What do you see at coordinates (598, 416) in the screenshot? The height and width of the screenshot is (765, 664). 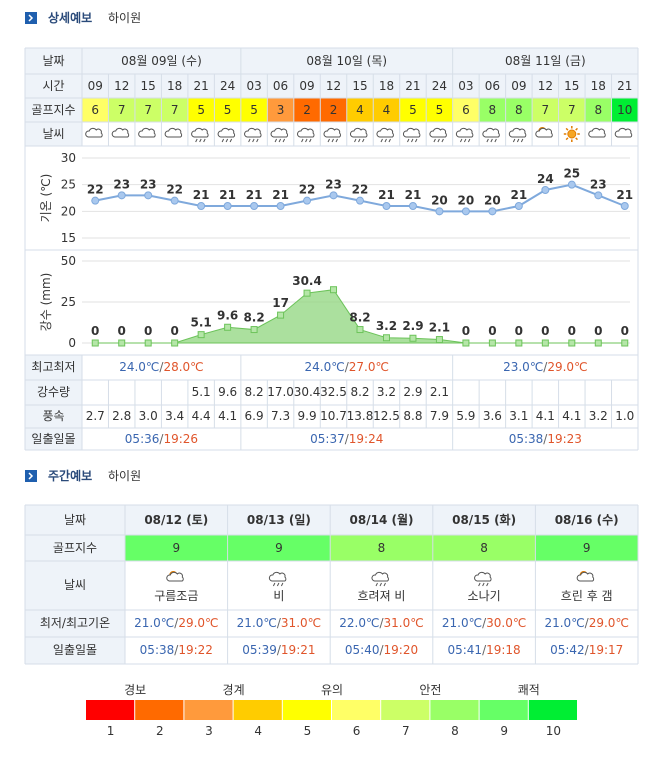 I see `wind-speed: 3.2` at bounding box center [598, 416].